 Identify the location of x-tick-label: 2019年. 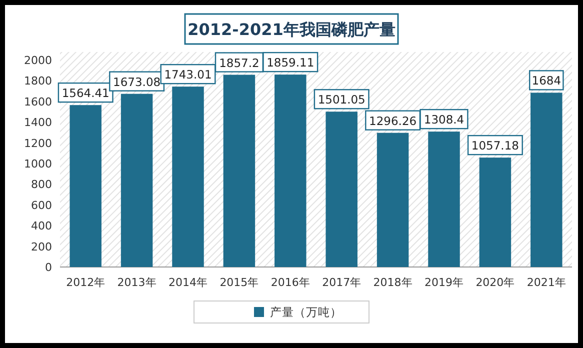
(444, 282).